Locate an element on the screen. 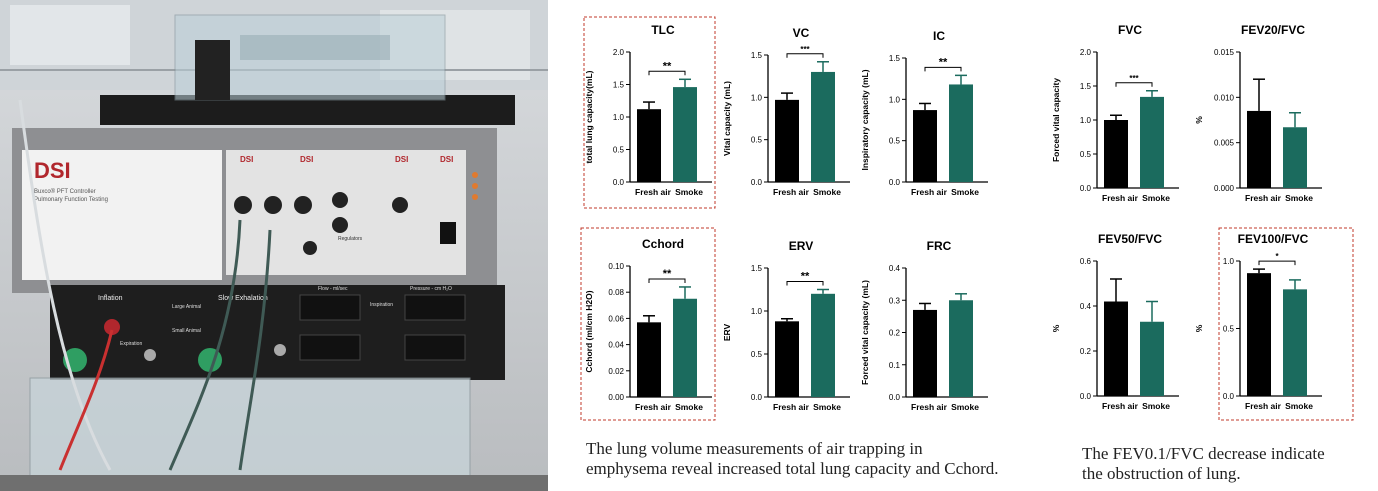 The image size is (1378, 491). photo-inspiration-label: Inspiration is located at coordinates (381, 305).